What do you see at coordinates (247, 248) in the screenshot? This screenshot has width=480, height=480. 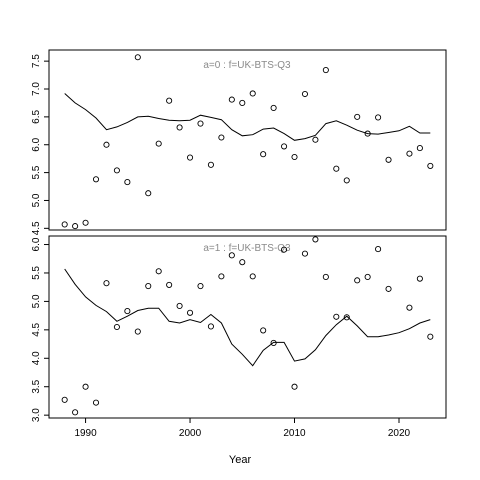 I see `bottom-panel-title: a=1 : f=UK-BTS-Q3` at bounding box center [247, 248].